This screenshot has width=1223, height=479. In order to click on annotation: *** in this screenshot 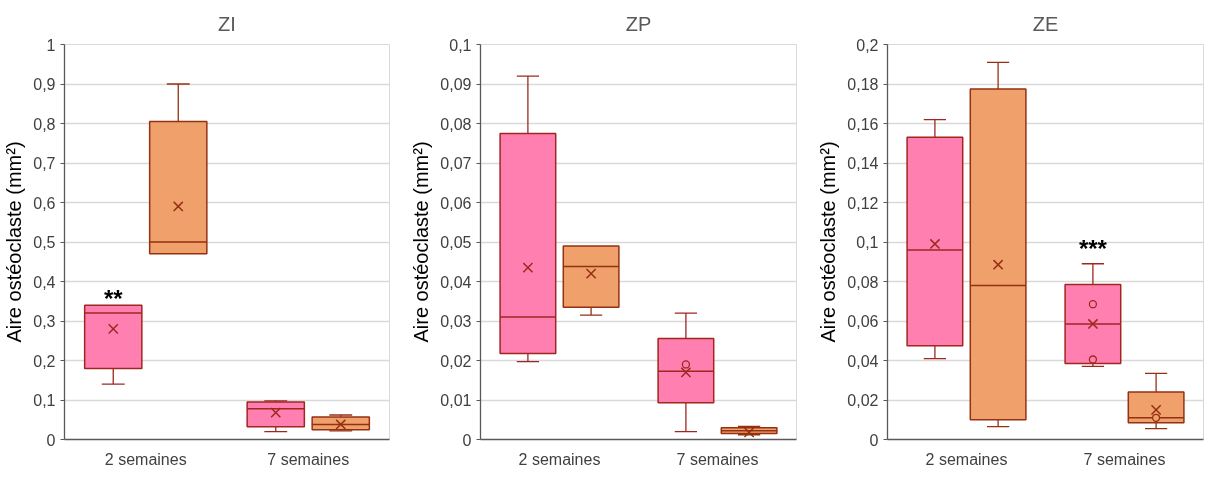, I will do `click(1093, 248)`.